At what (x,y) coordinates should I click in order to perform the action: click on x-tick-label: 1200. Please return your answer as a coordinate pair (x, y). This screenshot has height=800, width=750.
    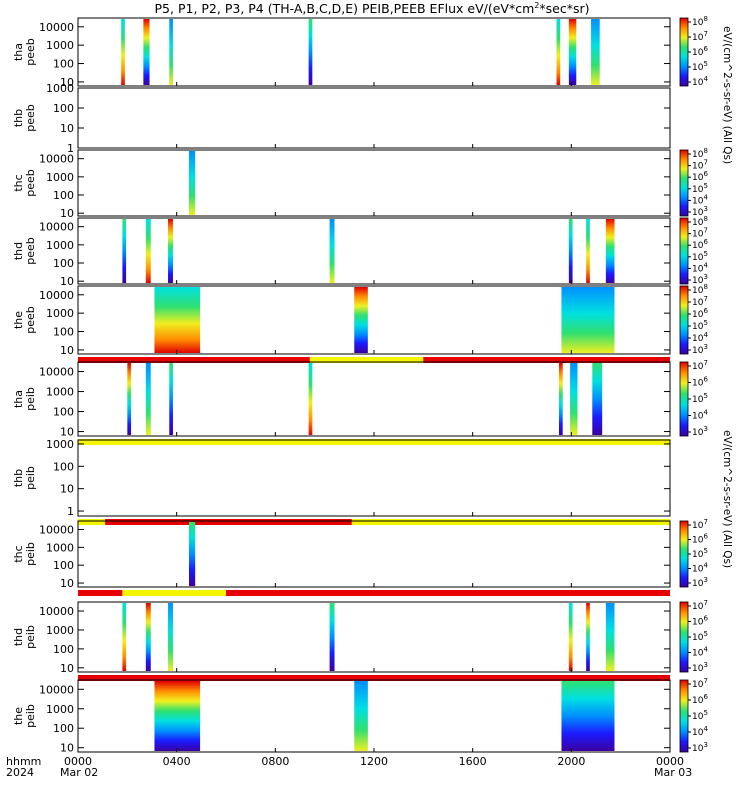
    Looking at the image, I should click on (374, 761).